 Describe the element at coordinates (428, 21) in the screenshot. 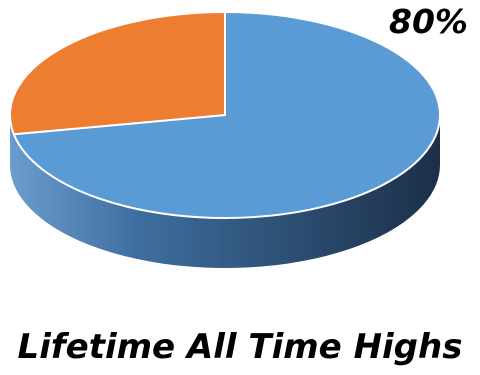

I see `percentage-annotation: 80%` at that location.